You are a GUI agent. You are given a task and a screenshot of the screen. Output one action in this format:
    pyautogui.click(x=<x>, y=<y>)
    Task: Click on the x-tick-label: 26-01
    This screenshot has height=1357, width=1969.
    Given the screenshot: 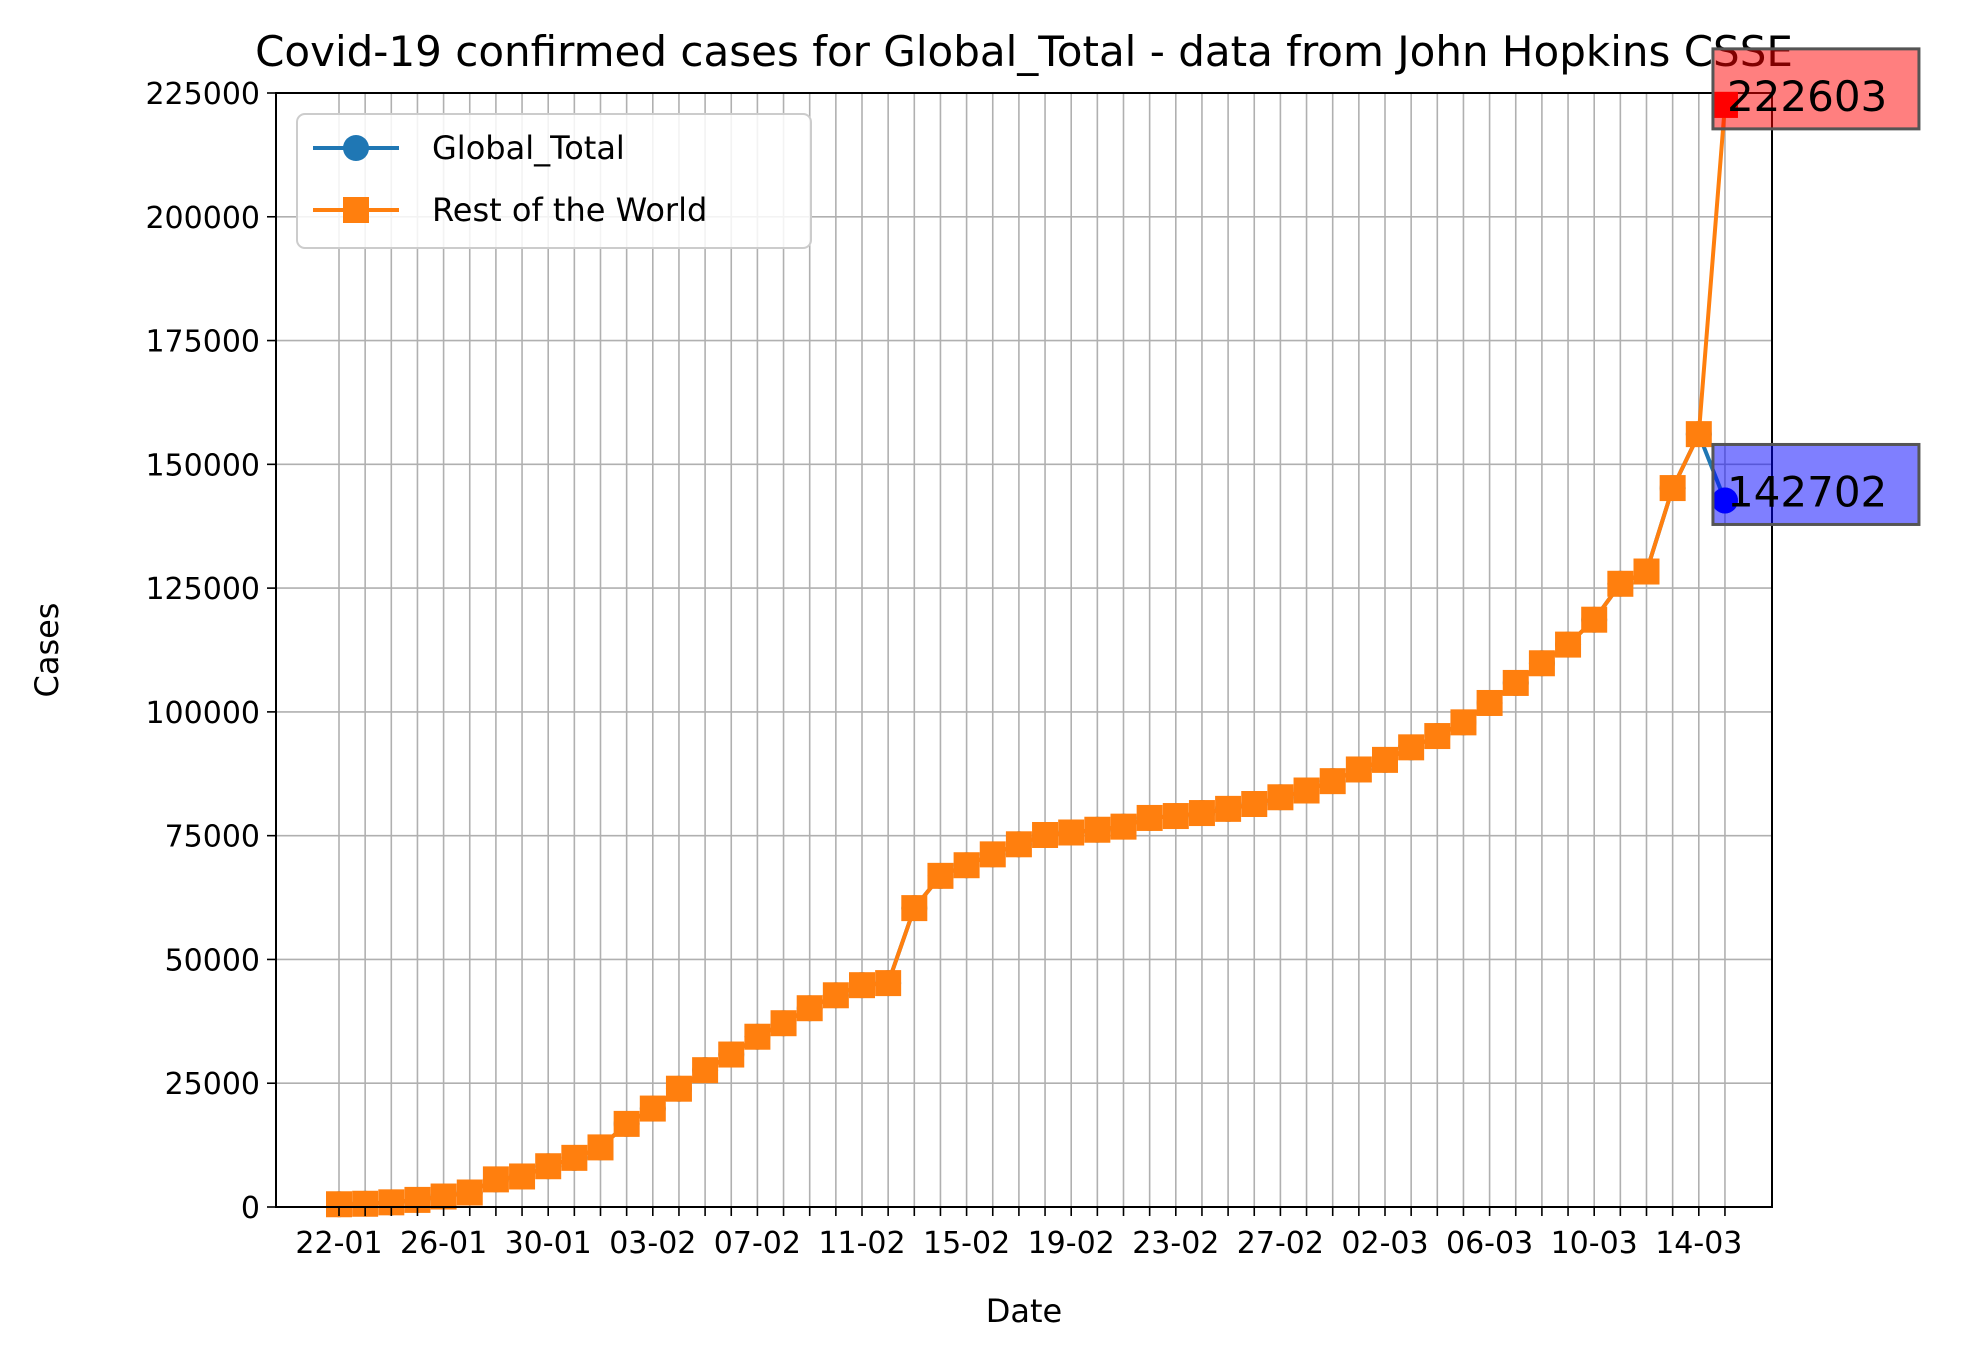 What is the action you would take?
    pyautogui.click(x=443, y=1243)
    